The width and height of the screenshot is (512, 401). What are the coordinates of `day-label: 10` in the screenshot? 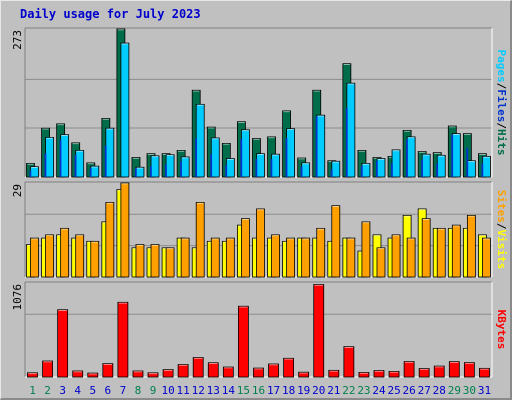 It's located at (167, 390).